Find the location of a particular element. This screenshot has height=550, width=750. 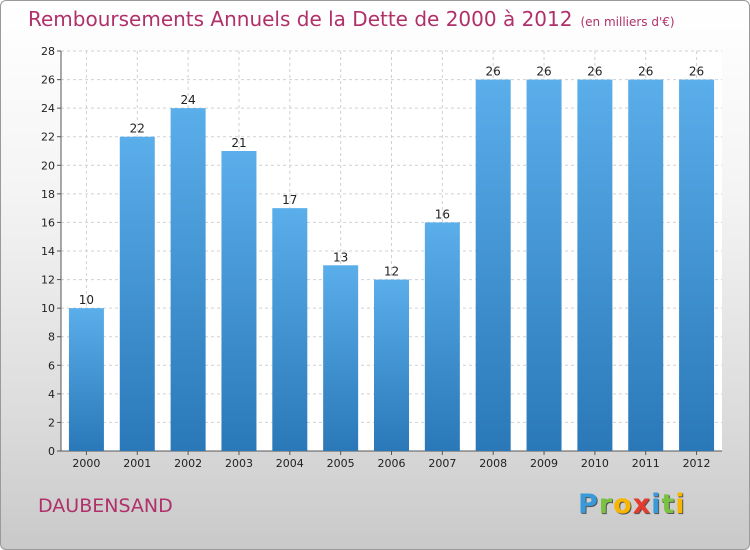

y-tick-label: 26 is located at coordinates (48, 80).